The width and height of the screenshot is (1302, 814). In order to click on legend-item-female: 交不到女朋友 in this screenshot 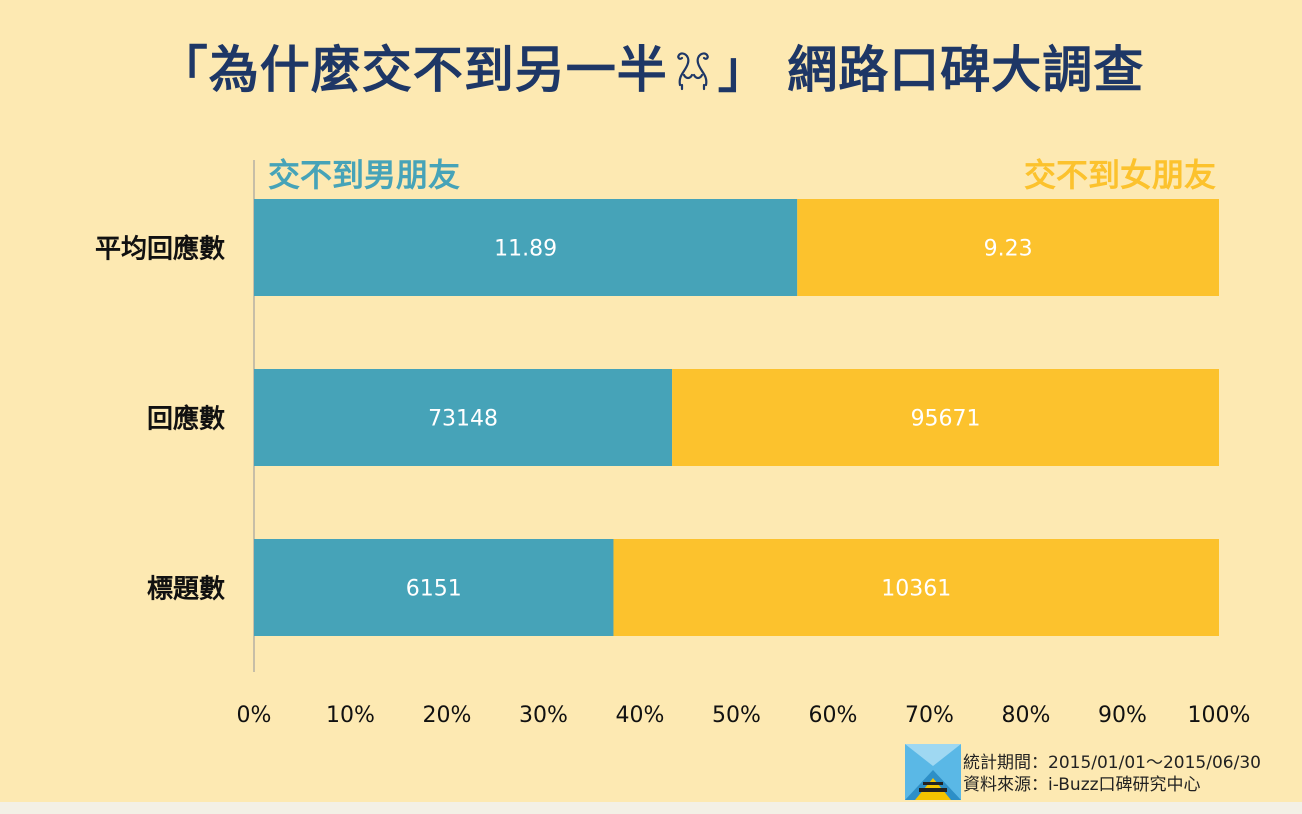, I will do `click(1120, 175)`.